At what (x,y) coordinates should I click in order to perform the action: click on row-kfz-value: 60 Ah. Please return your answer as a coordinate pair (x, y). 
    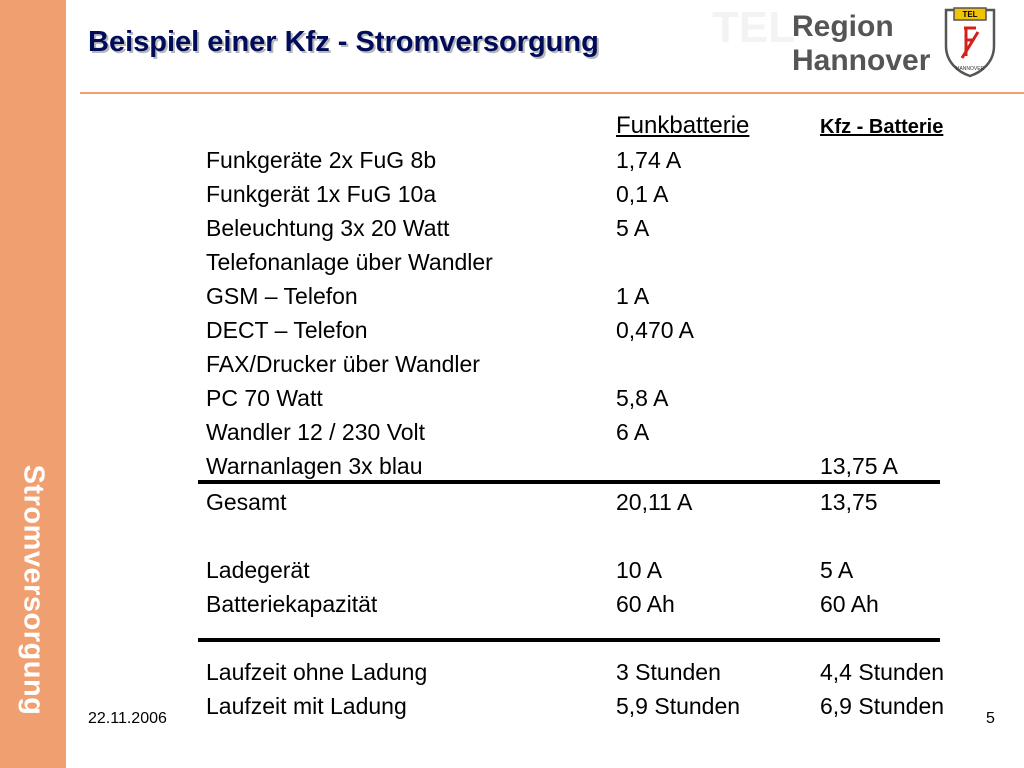
    Looking at the image, I should click on (849, 604).